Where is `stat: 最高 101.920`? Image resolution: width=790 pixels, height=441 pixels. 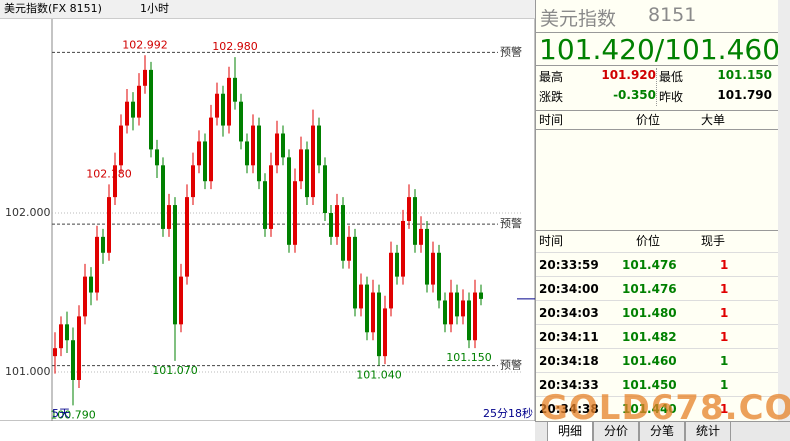
stat: 最高 101.920 is located at coordinates (596, 78).